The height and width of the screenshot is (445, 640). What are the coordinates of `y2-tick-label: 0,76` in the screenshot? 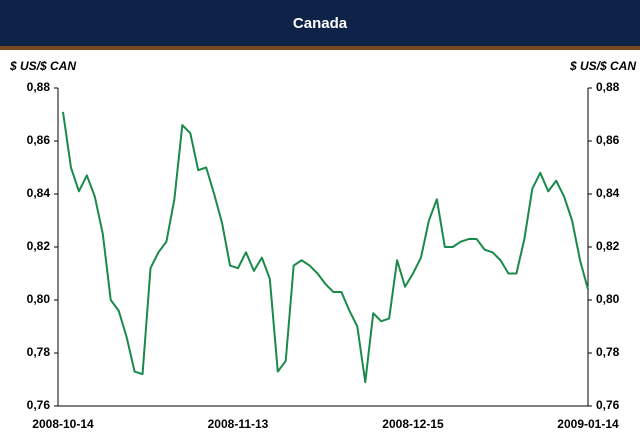 It's located at (608, 405).